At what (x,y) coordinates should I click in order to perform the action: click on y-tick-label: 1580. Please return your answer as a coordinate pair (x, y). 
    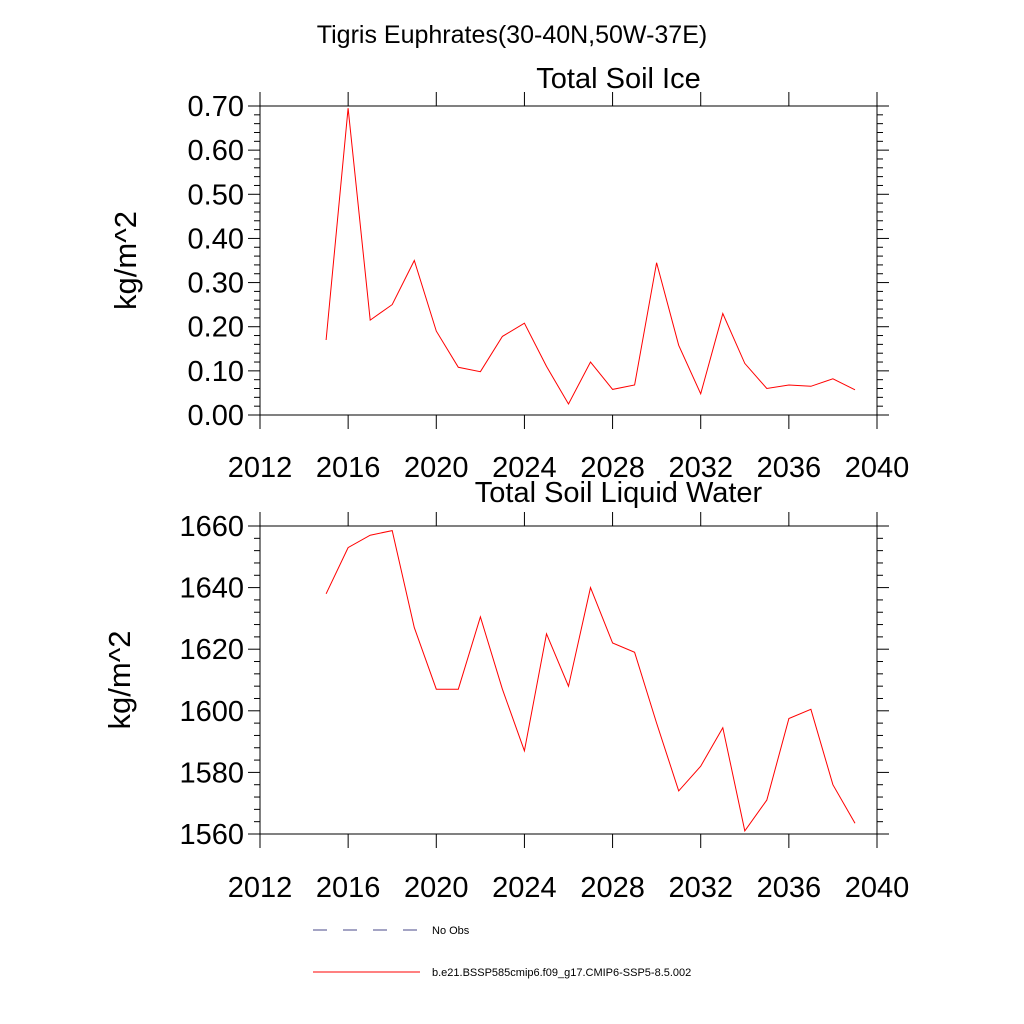
    Looking at the image, I should click on (211, 773).